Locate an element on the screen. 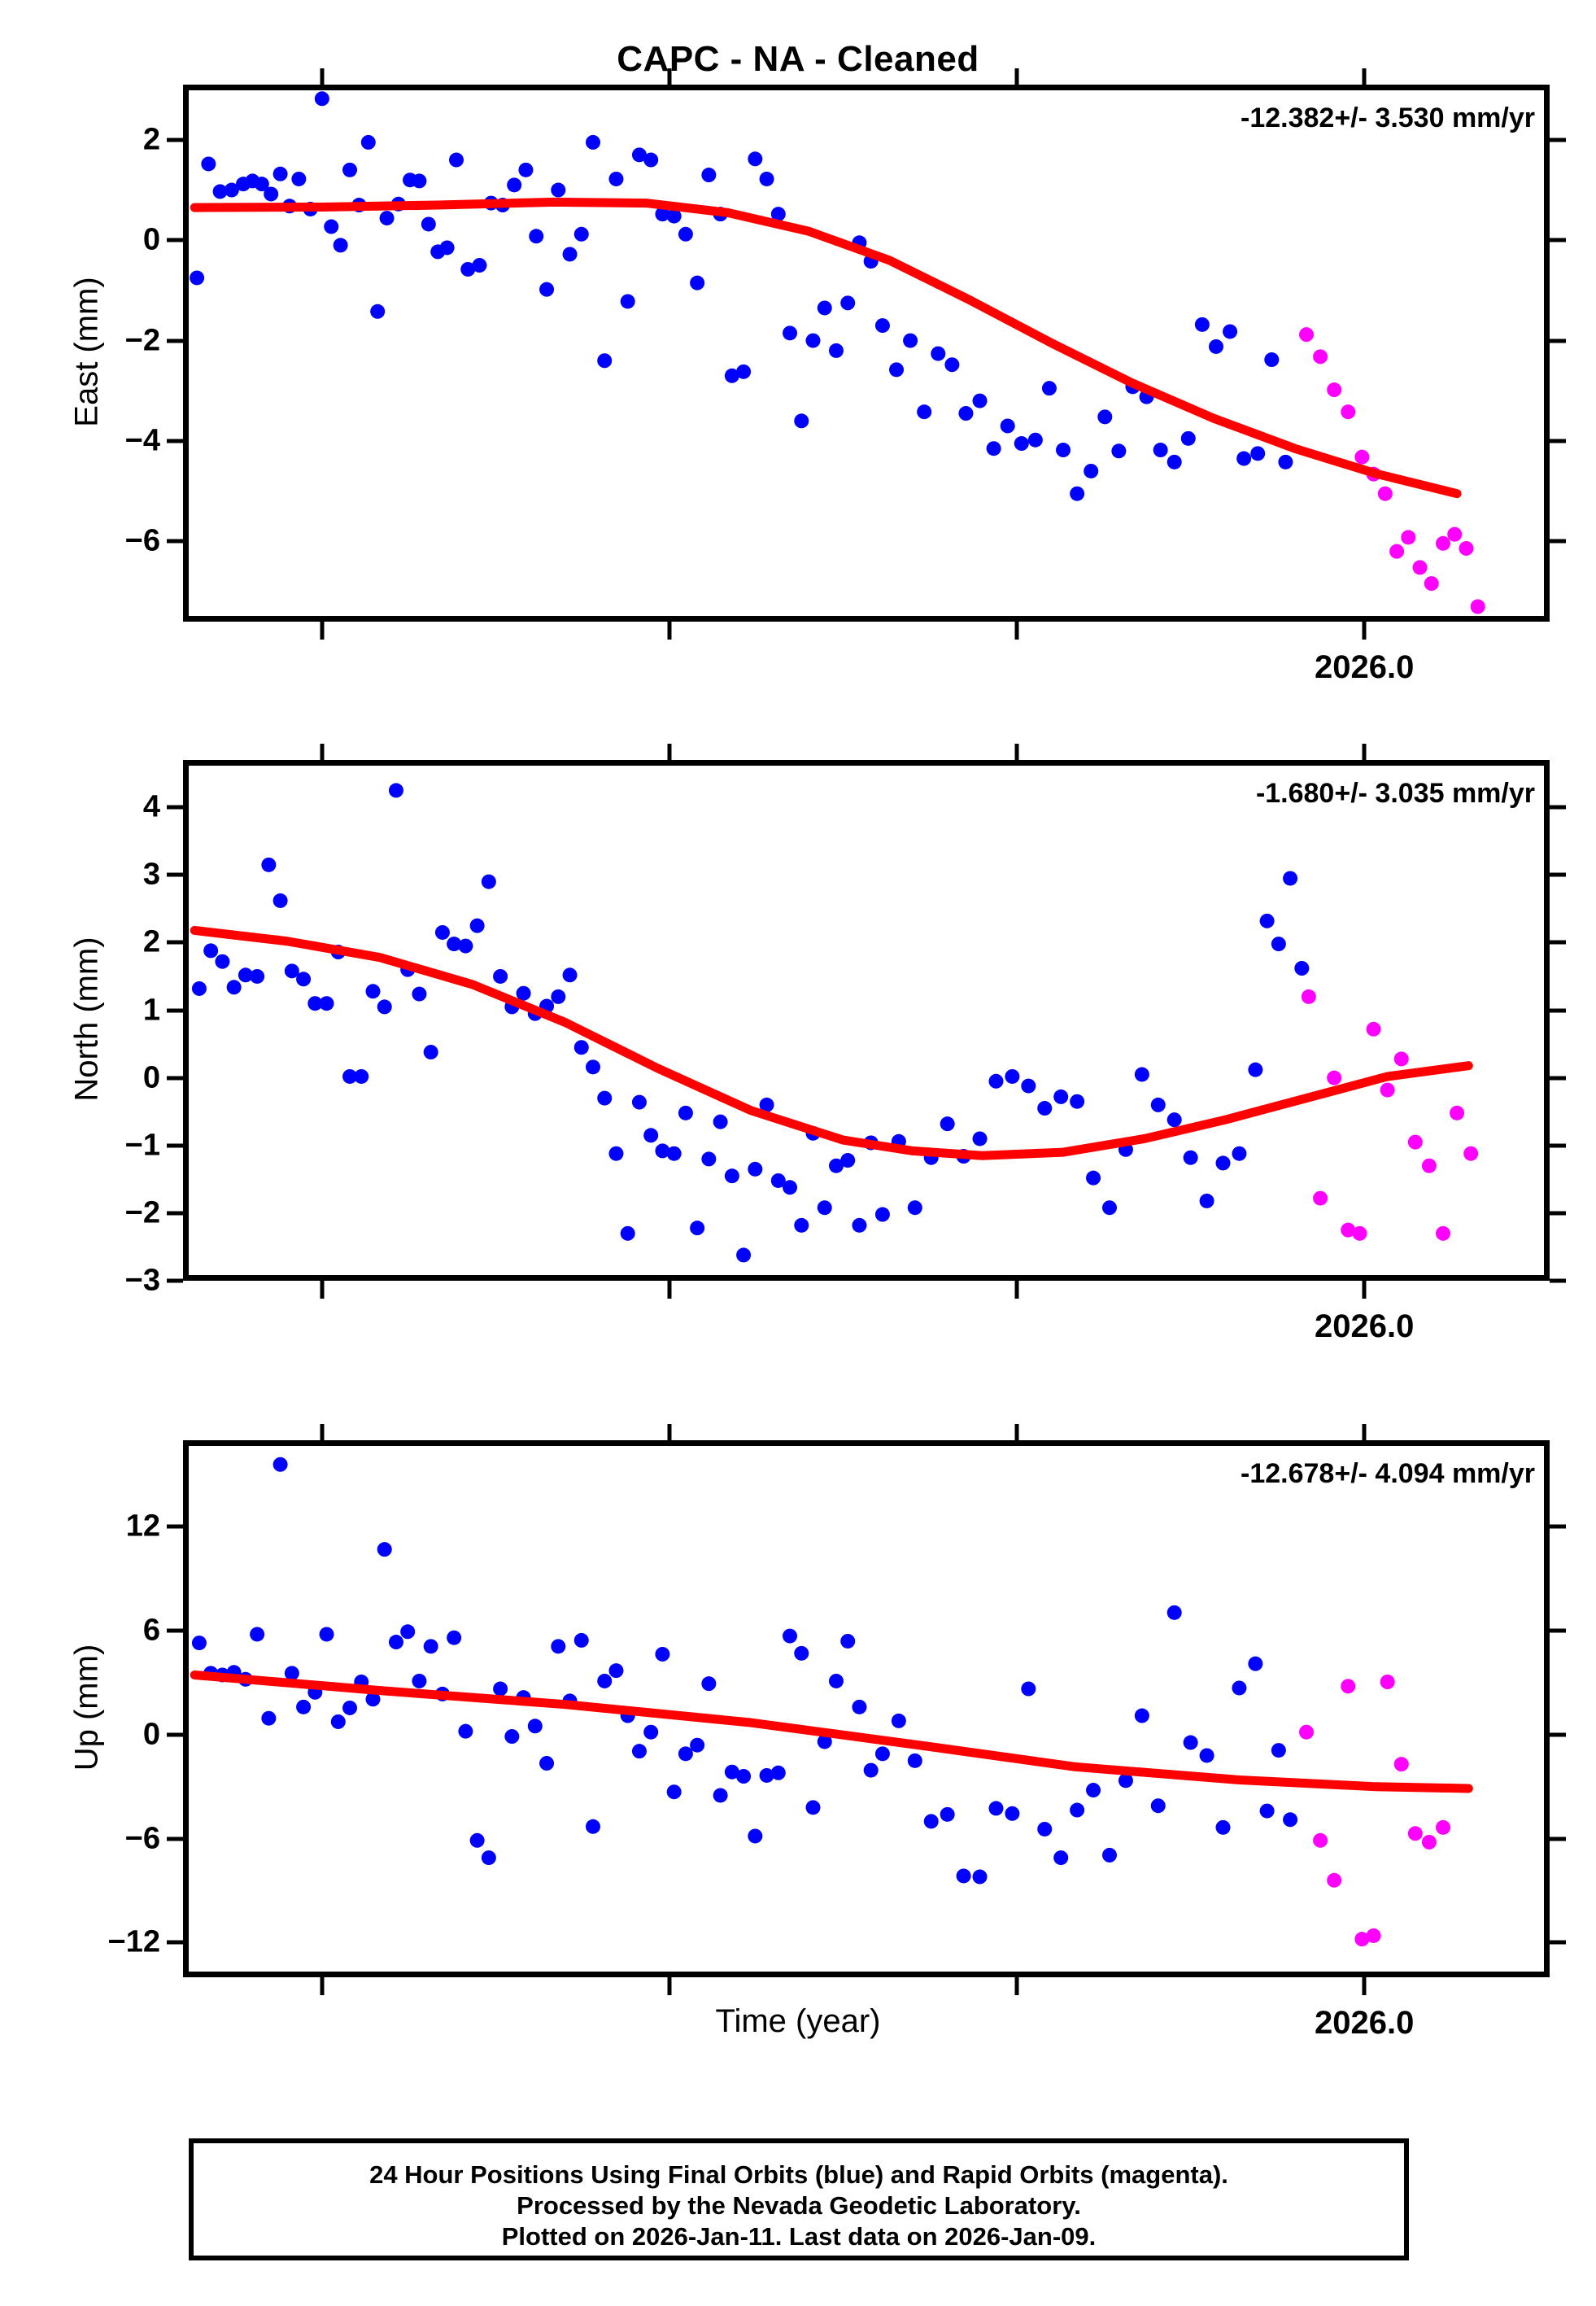  data-points-final-orbits-up is located at coordinates (744, 1671).